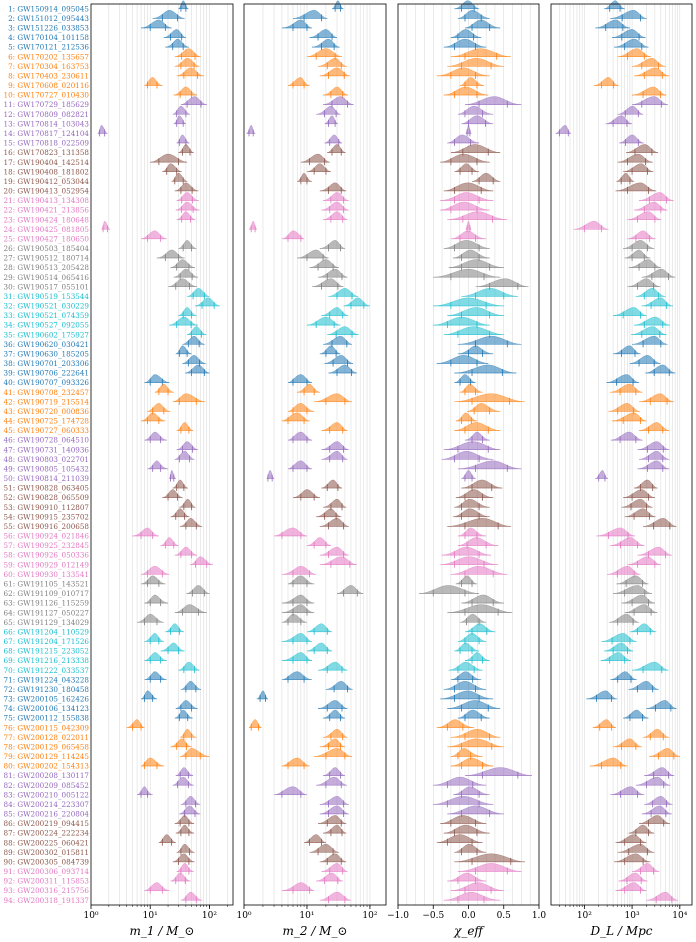 This screenshot has width=696, height=942. What do you see at coordinates (47, 814) in the screenshot?
I see `event-label: 85: GW200216_220804` at bounding box center [47, 814].